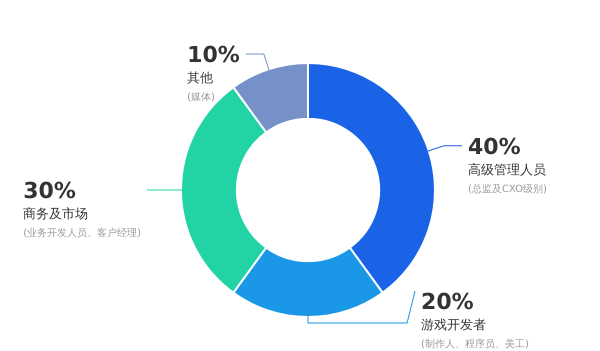  I want to click on text: (制作人、程序员、美工), so click(475, 344).